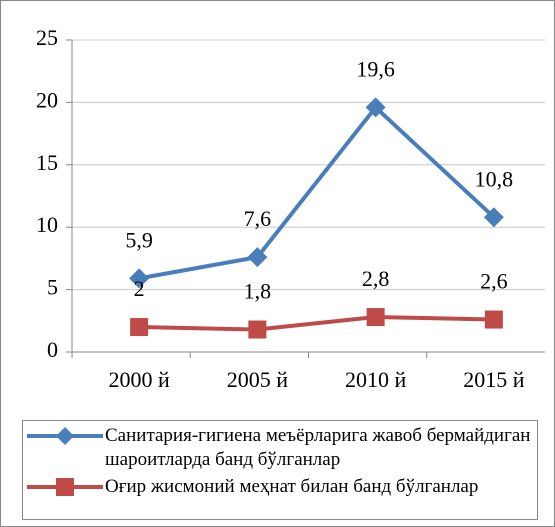 This screenshot has height=527, width=555. What do you see at coordinates (494, 281) in the screenshot?
I see `data-label: 2,6` at bounding box center [494, 281].